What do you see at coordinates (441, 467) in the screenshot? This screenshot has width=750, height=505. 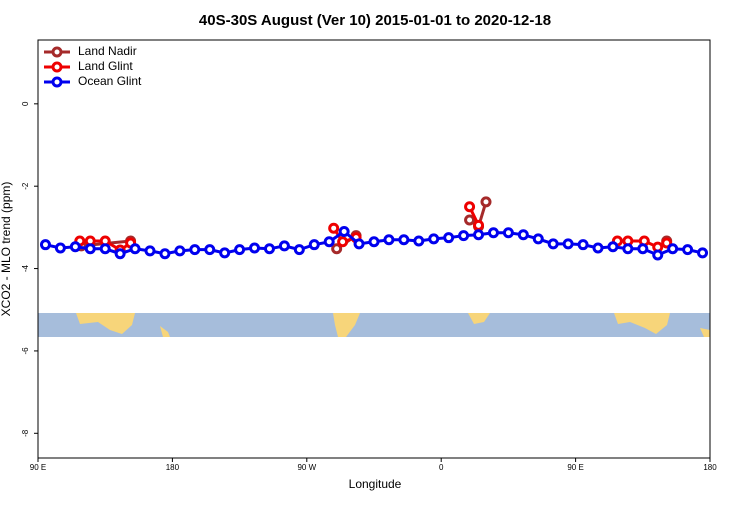 I see `x-tick-label: 0` at bounding box center [441, 467].